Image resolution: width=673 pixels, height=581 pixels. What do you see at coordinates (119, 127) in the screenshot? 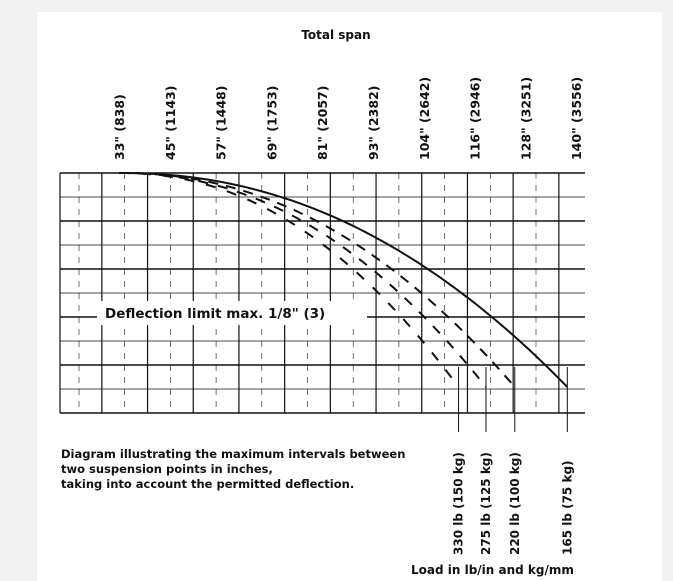
I see `x-tick-label: 33" (838)` at bounding box center [119, 127].